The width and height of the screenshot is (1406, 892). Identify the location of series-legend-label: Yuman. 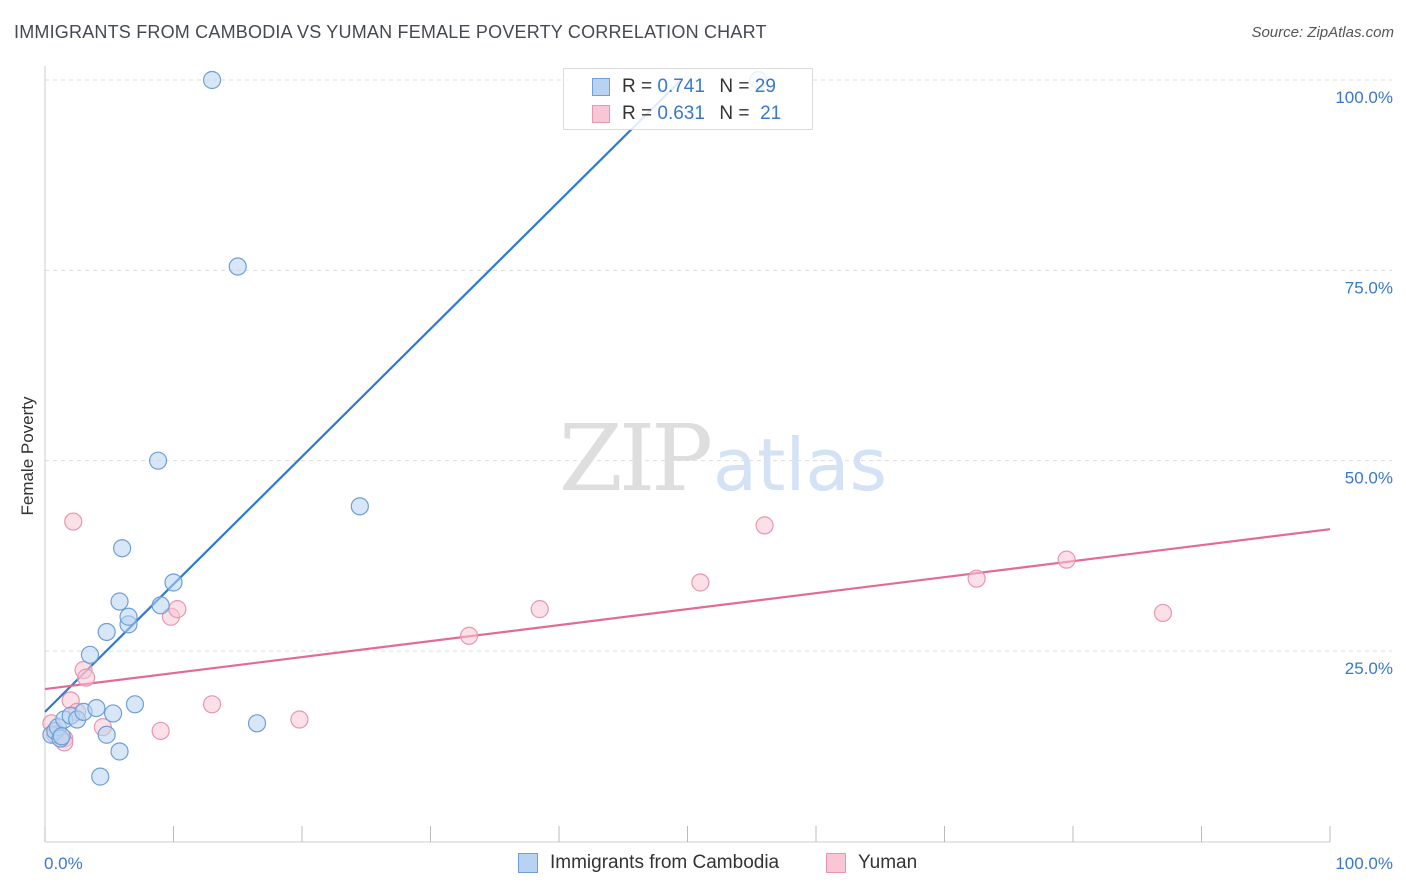
(888, 862).